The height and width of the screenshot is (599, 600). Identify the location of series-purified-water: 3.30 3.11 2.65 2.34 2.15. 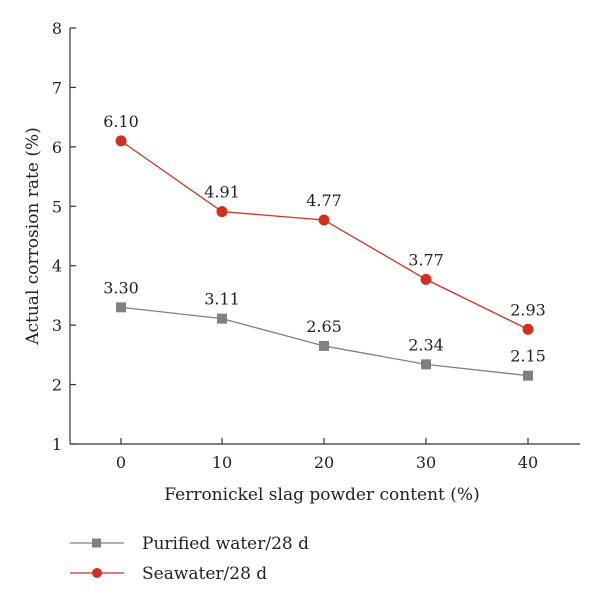
(324, 329).